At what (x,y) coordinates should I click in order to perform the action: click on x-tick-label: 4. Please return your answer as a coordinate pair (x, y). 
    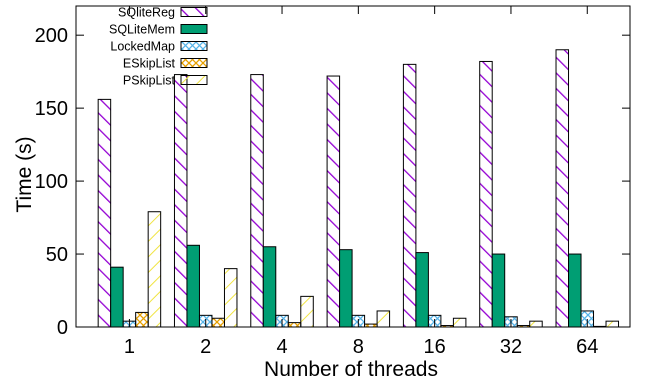
    Looking at the image, I should click on (281, 347).